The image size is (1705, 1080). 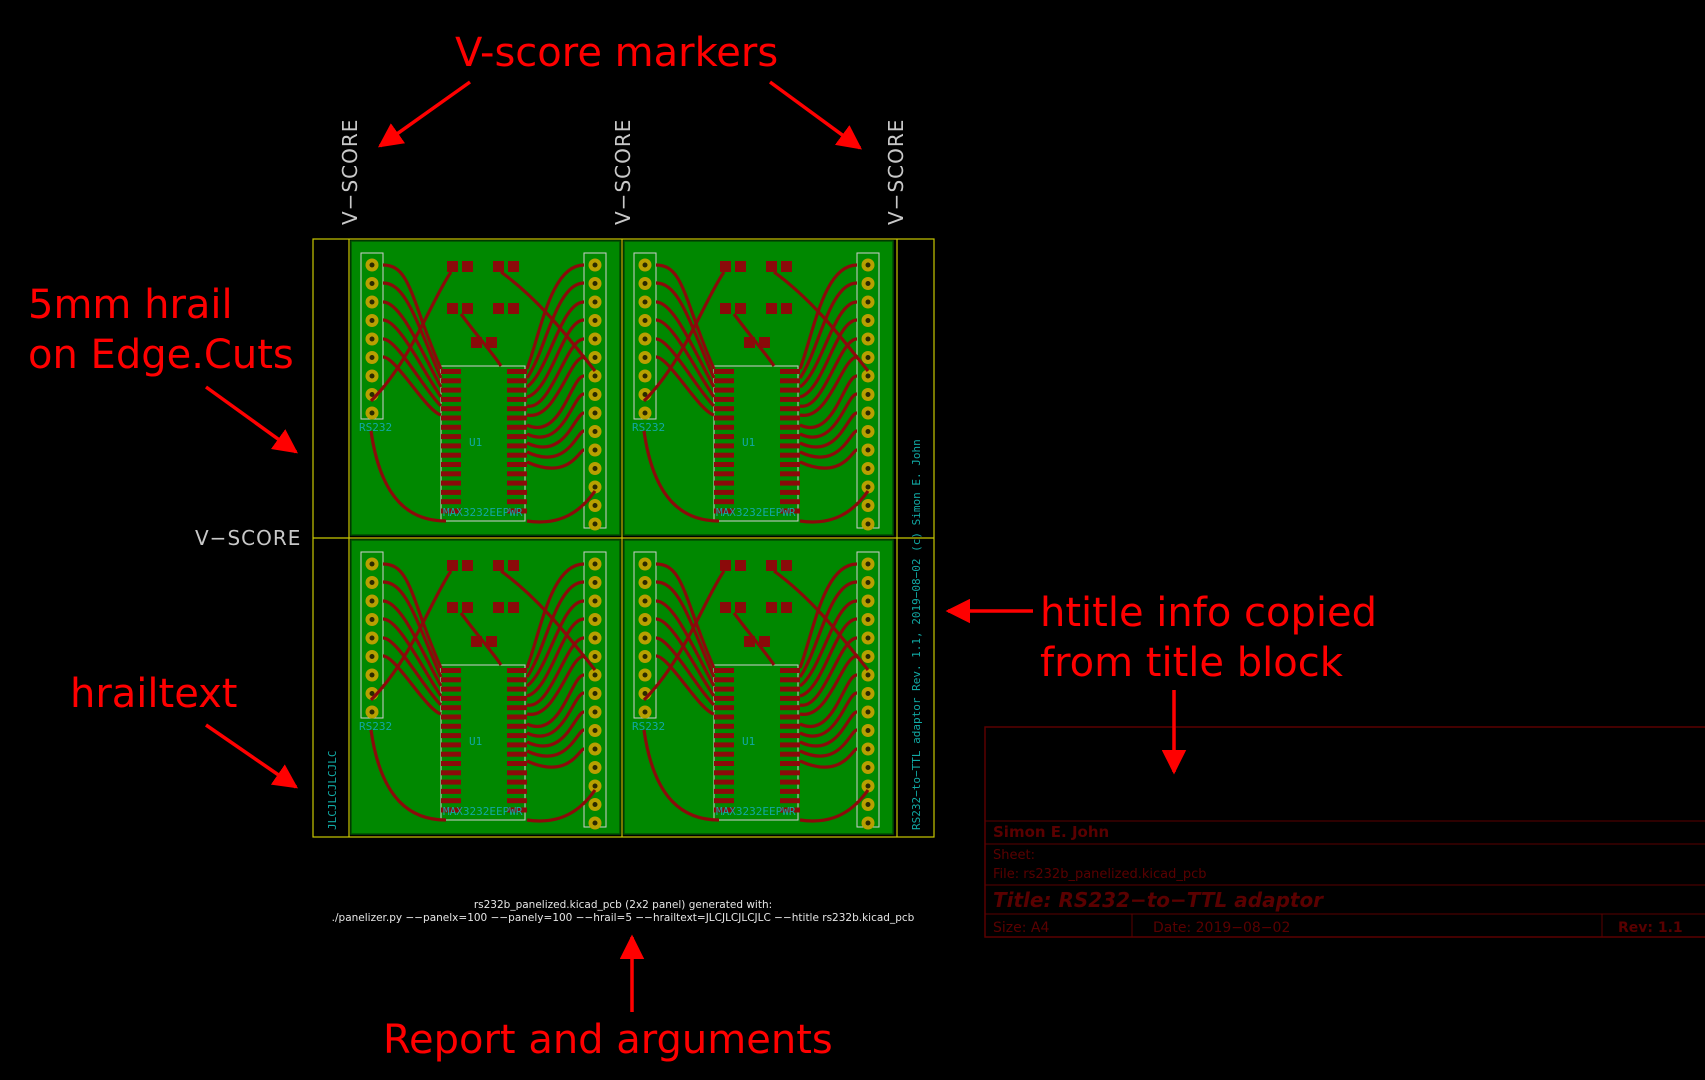 What do you see at coordinates (608, 1040) in the screenshot?
I see `annotation-report: Report and arguments` at bounding box center [608, 1040].